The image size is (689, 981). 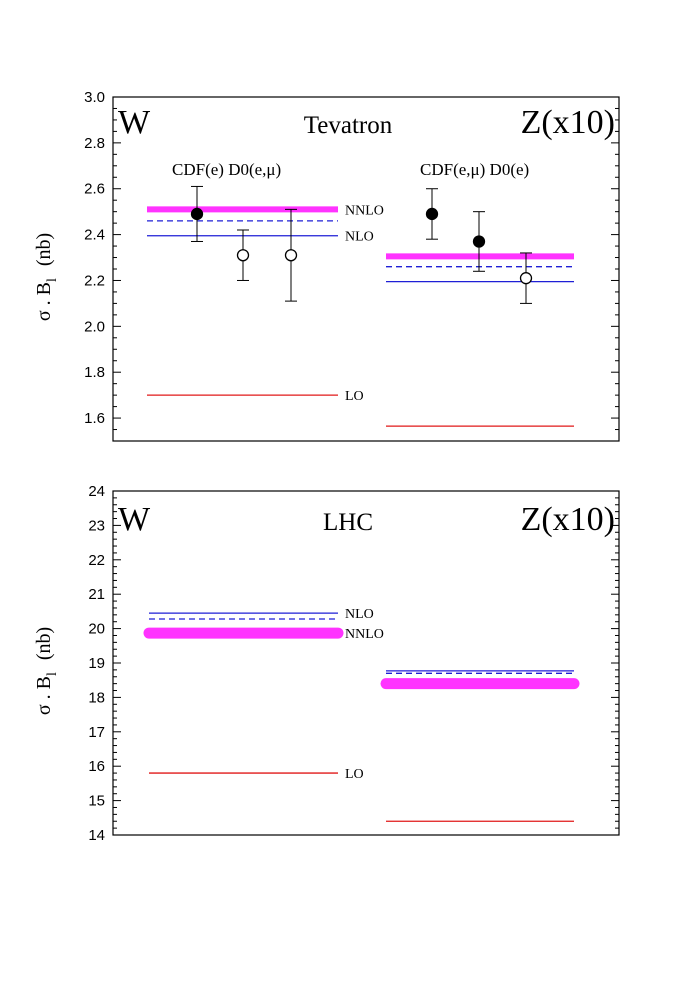 What do you see at coordinates (96, 766) in the screenshot?
I see `y-tick-label: 16` at bounding box center [96, 766].